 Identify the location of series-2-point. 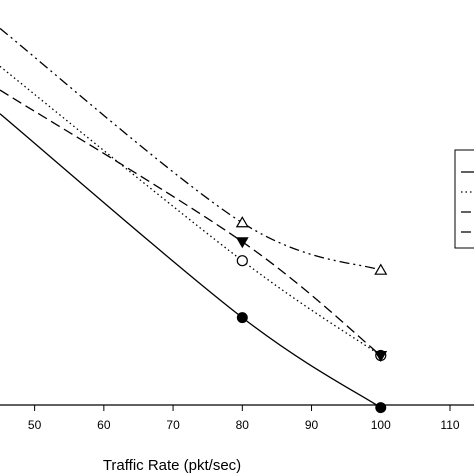
(242, 261).